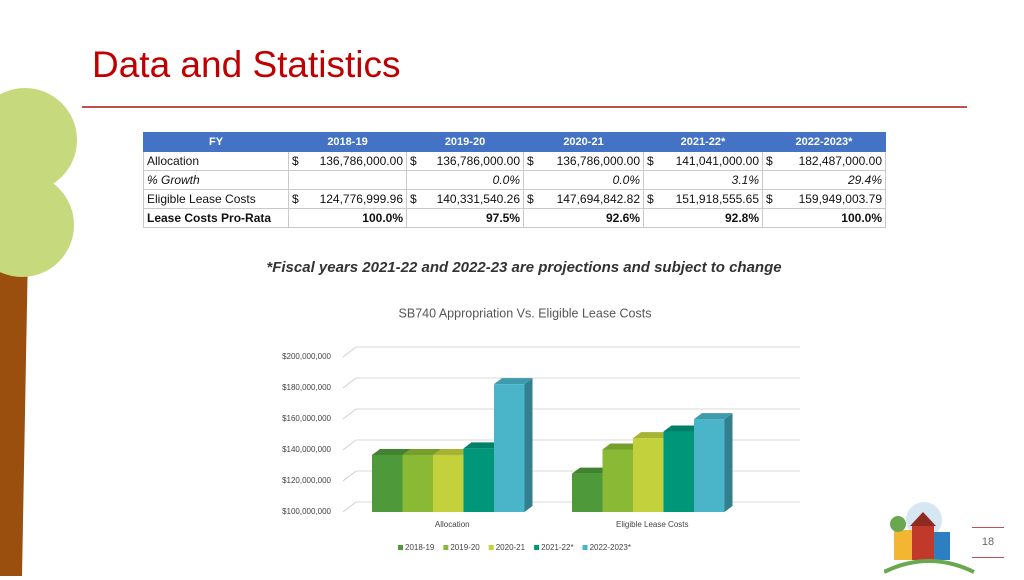 This screenshot has height=580, width=1024. What do you see at coordinates (929, 538) in the screenshot?
I see `logo` at bounding box center [929, 538].